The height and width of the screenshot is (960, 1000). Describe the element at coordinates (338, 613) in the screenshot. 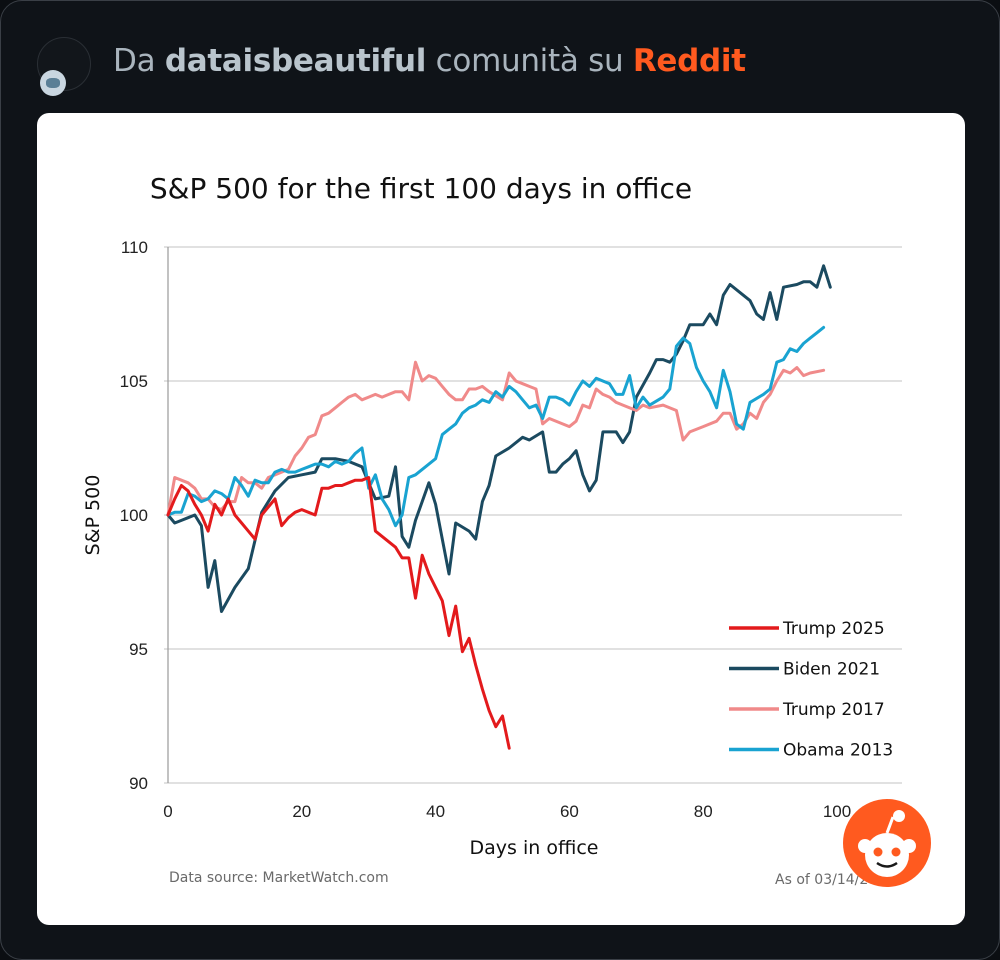

I see `series-line-trump-2025` at that location.